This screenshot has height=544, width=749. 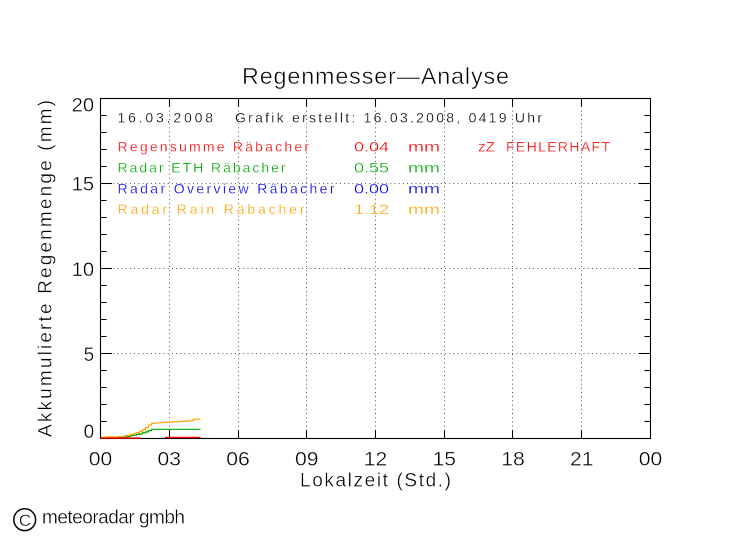 I want to click on svg-text: 0.55, so click(x=371, y=167).